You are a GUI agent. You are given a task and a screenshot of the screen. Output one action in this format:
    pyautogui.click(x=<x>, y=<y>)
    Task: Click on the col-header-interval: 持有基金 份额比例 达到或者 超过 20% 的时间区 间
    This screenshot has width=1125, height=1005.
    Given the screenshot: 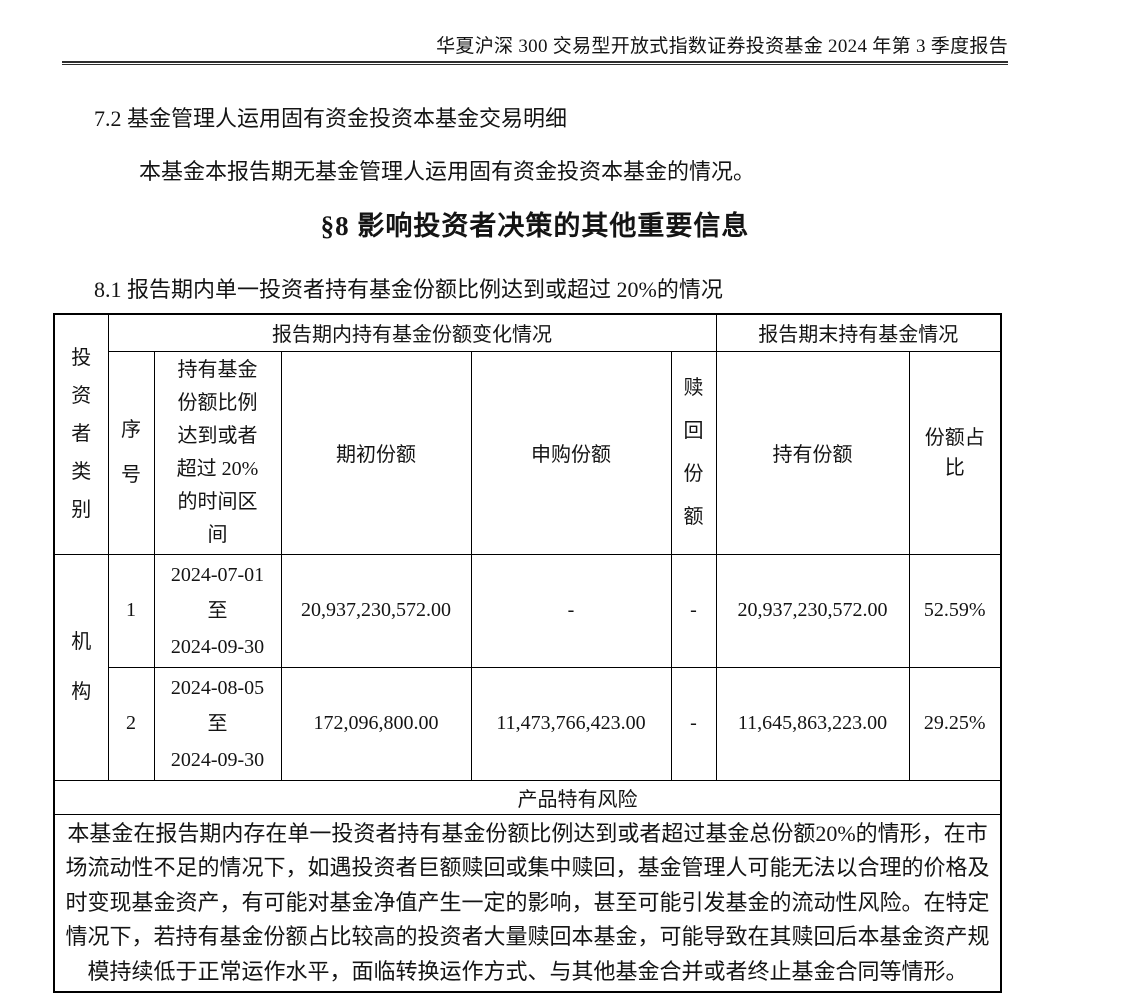 What is the action you would take?
    pyautogui.click(x=217, y=452)
    